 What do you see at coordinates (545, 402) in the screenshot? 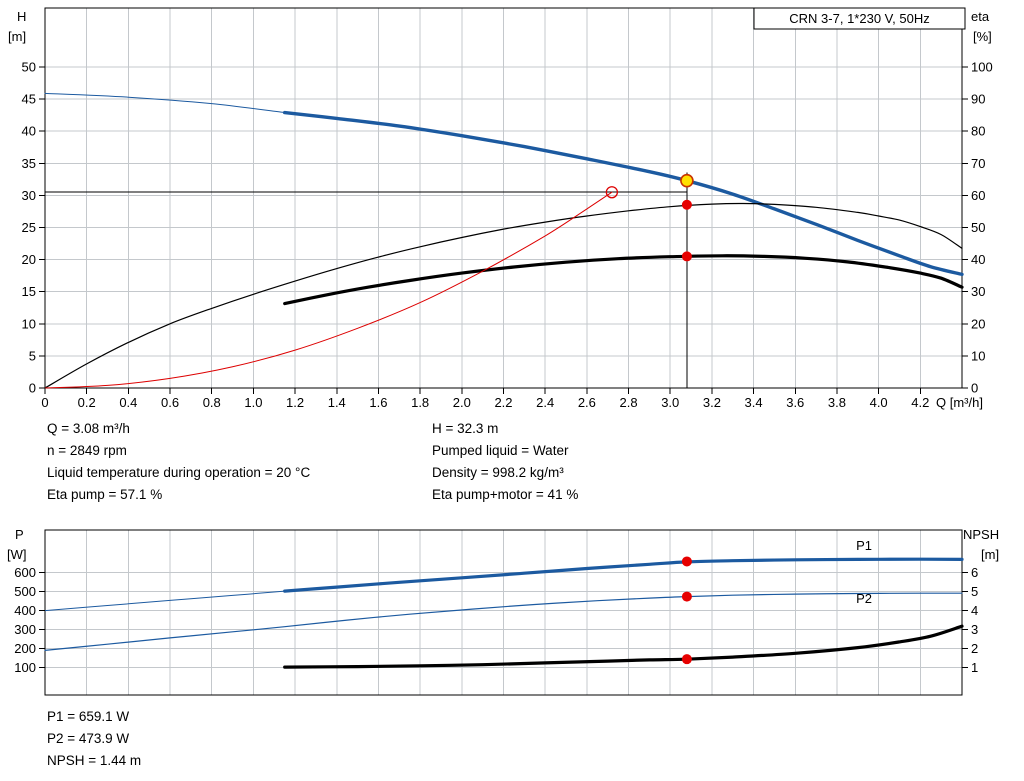
I see `x-tick-label: 2.4` at bounding box center [545, 402].